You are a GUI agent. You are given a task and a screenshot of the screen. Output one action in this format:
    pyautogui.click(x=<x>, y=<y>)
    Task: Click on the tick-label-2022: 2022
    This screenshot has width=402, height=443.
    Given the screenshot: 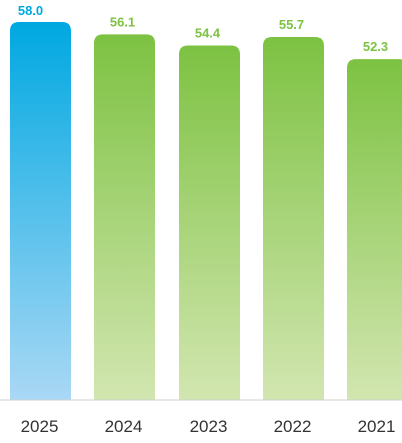 What is the action you would take?
    pyautogui.click(x=293, y=426)
    